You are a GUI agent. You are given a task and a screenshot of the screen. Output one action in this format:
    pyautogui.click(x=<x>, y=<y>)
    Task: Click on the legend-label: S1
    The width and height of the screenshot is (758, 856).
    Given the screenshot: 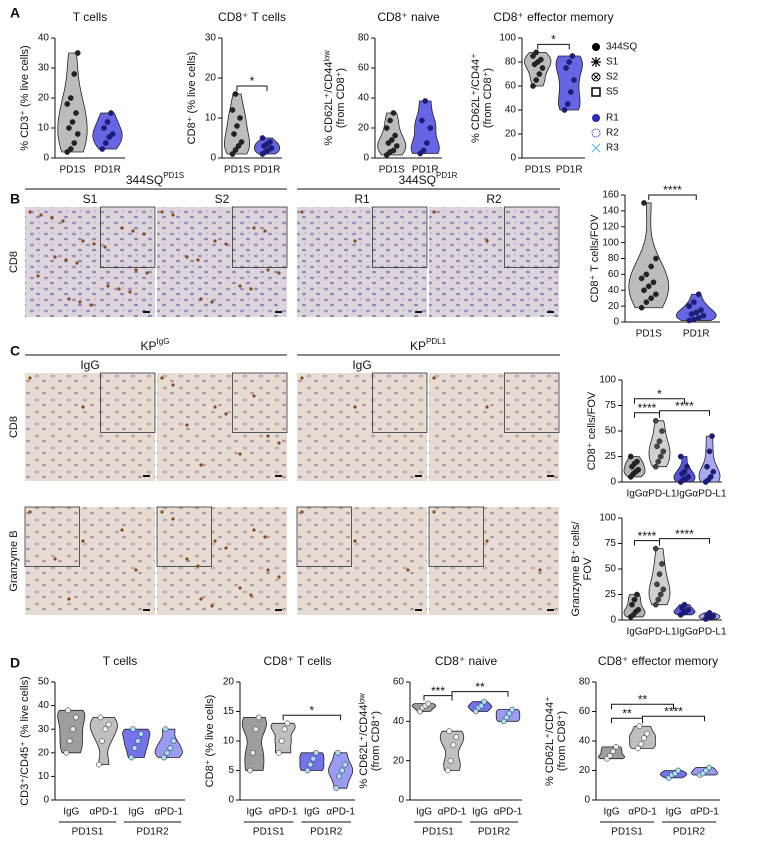 What is the action you would take?
    pyautogui.click(x=612, y=62)
    